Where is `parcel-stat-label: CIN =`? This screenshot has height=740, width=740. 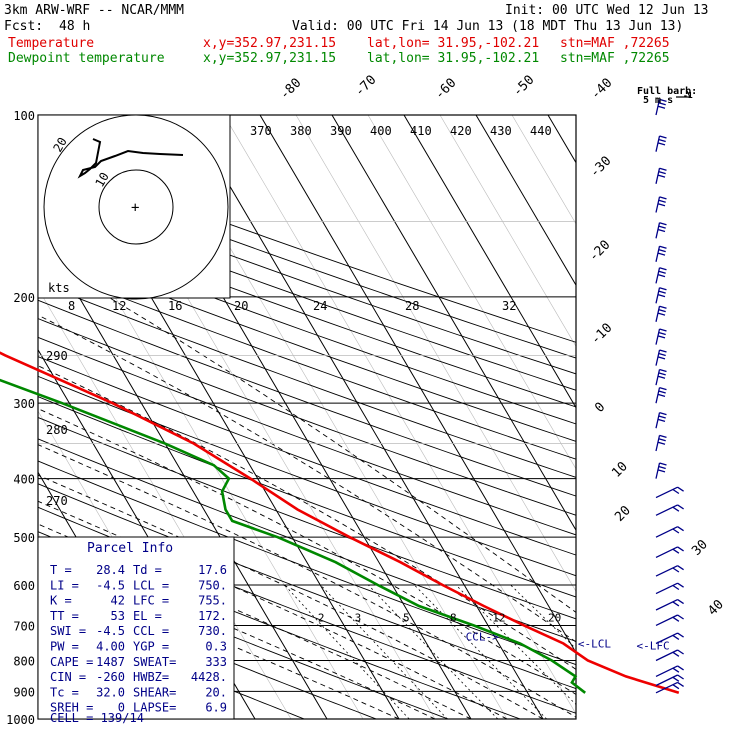 parcel-stat-label: CIN = is located at coordinates (68, 677).